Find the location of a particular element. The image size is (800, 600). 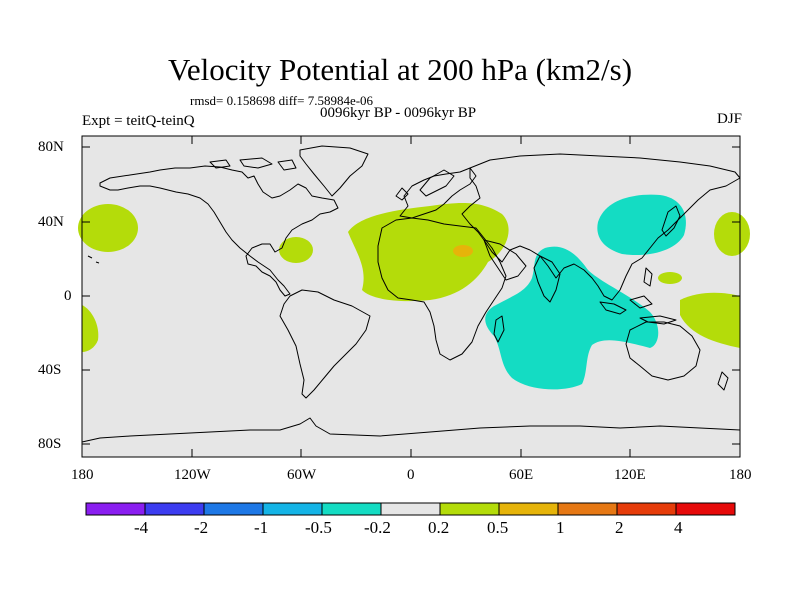

colorbar-label-4: 4 is located at coordinates (678, 527).